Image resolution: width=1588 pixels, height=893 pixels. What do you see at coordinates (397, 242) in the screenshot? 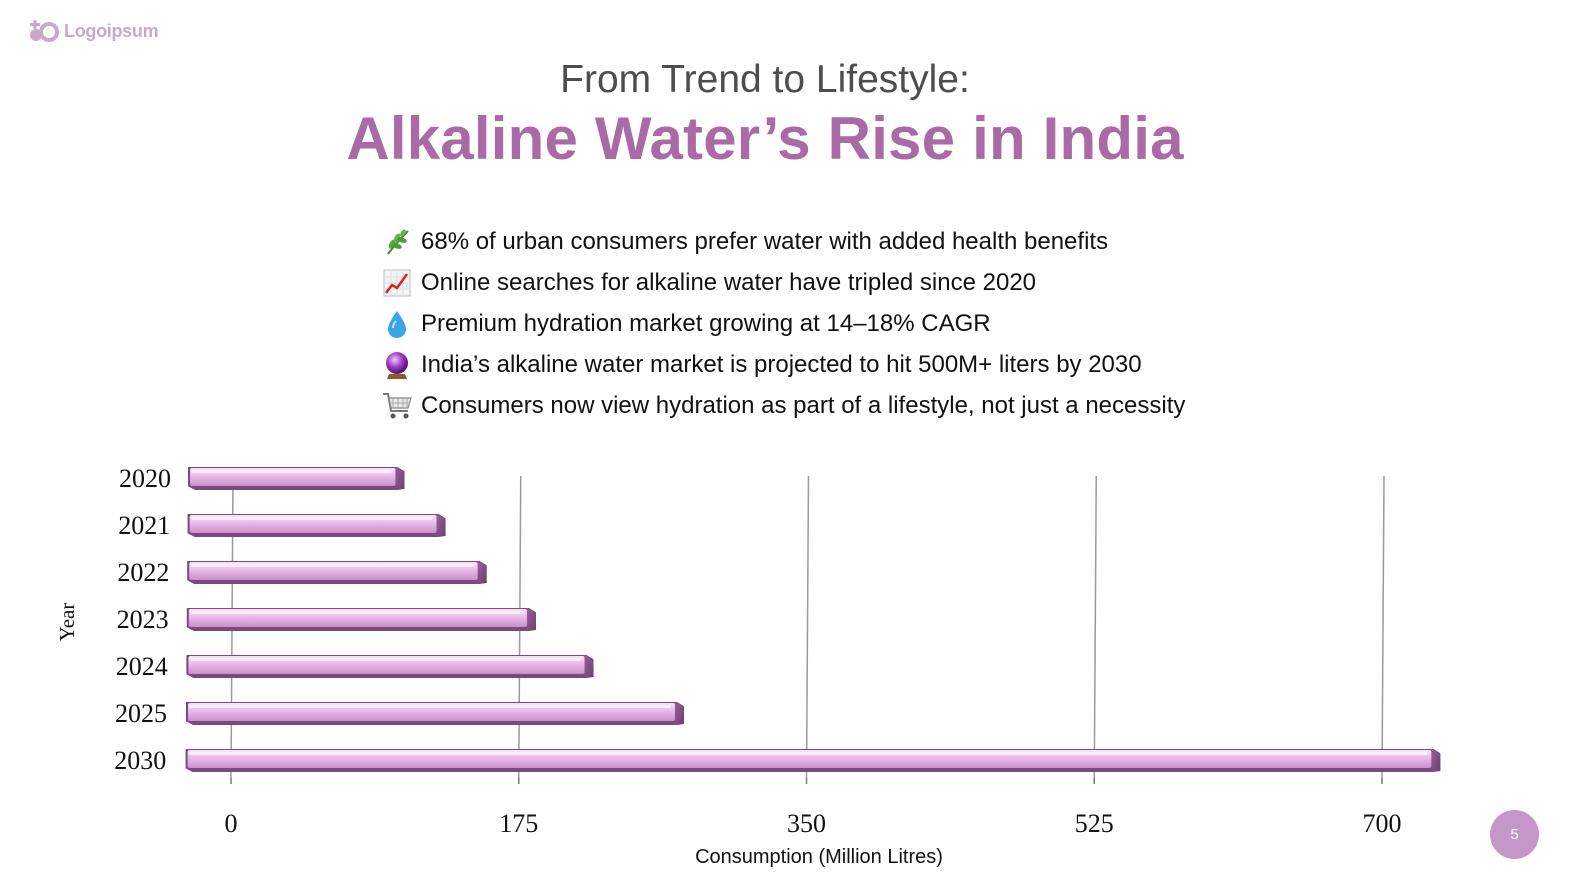
I see `herb-icon` at bounding box center [397, 242].